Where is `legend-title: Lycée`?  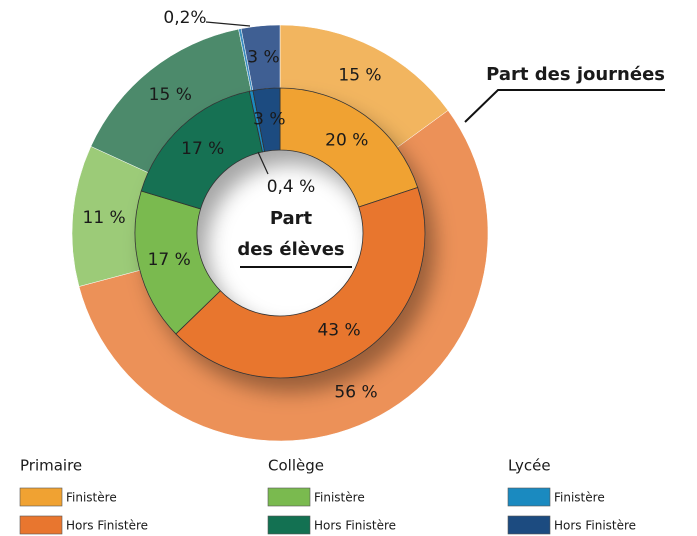
legend-title: Lycée is located at coordinates (529, 466).